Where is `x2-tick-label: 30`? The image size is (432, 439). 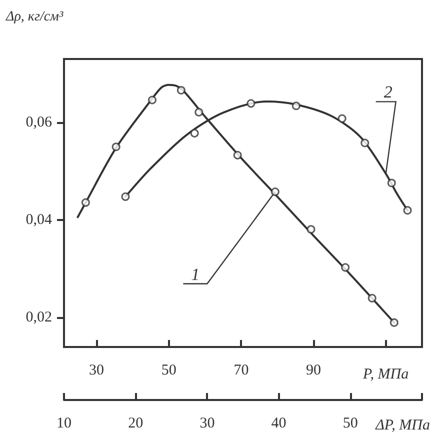 x2-tick-label: 30 is located at coordinates (207, 424).